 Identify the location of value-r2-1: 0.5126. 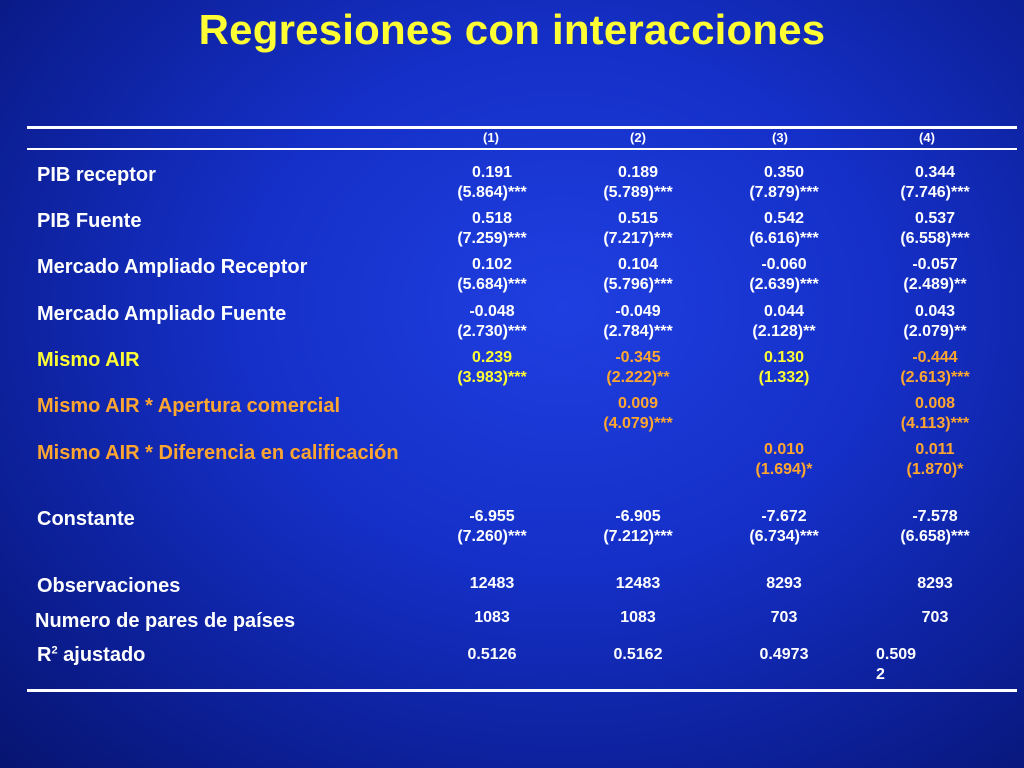
(492, 654).